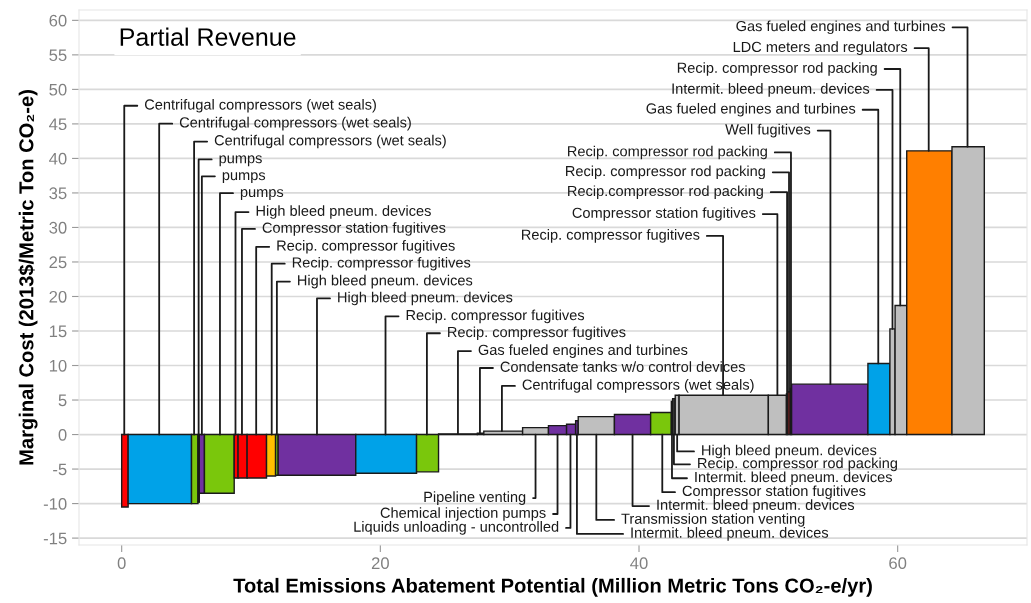  What do you see at coordinates (58, 365) in the screenshot?
I see `y-tick-label: 10` at bounding box center [58, 365].